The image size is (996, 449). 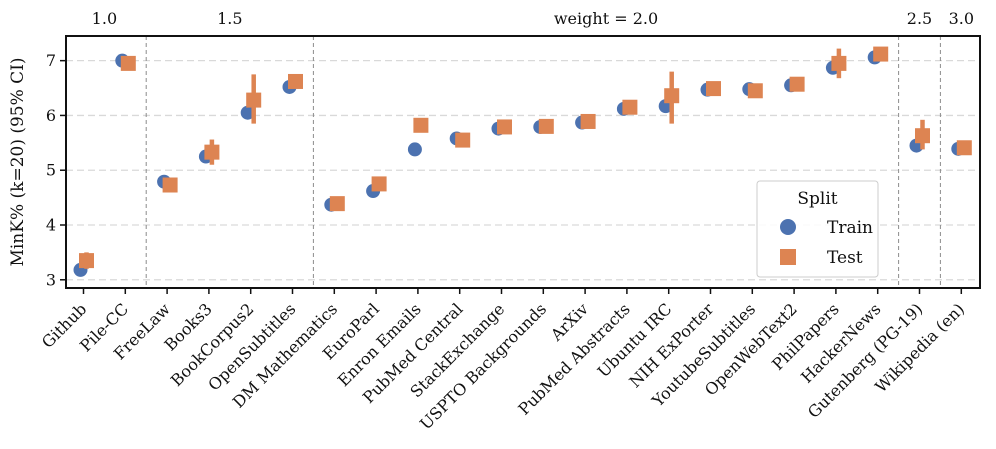 What do you see at coordinates (961, 18) in the screenshot?
I see `group-label: 3.0` at bounding box center [961, 18].